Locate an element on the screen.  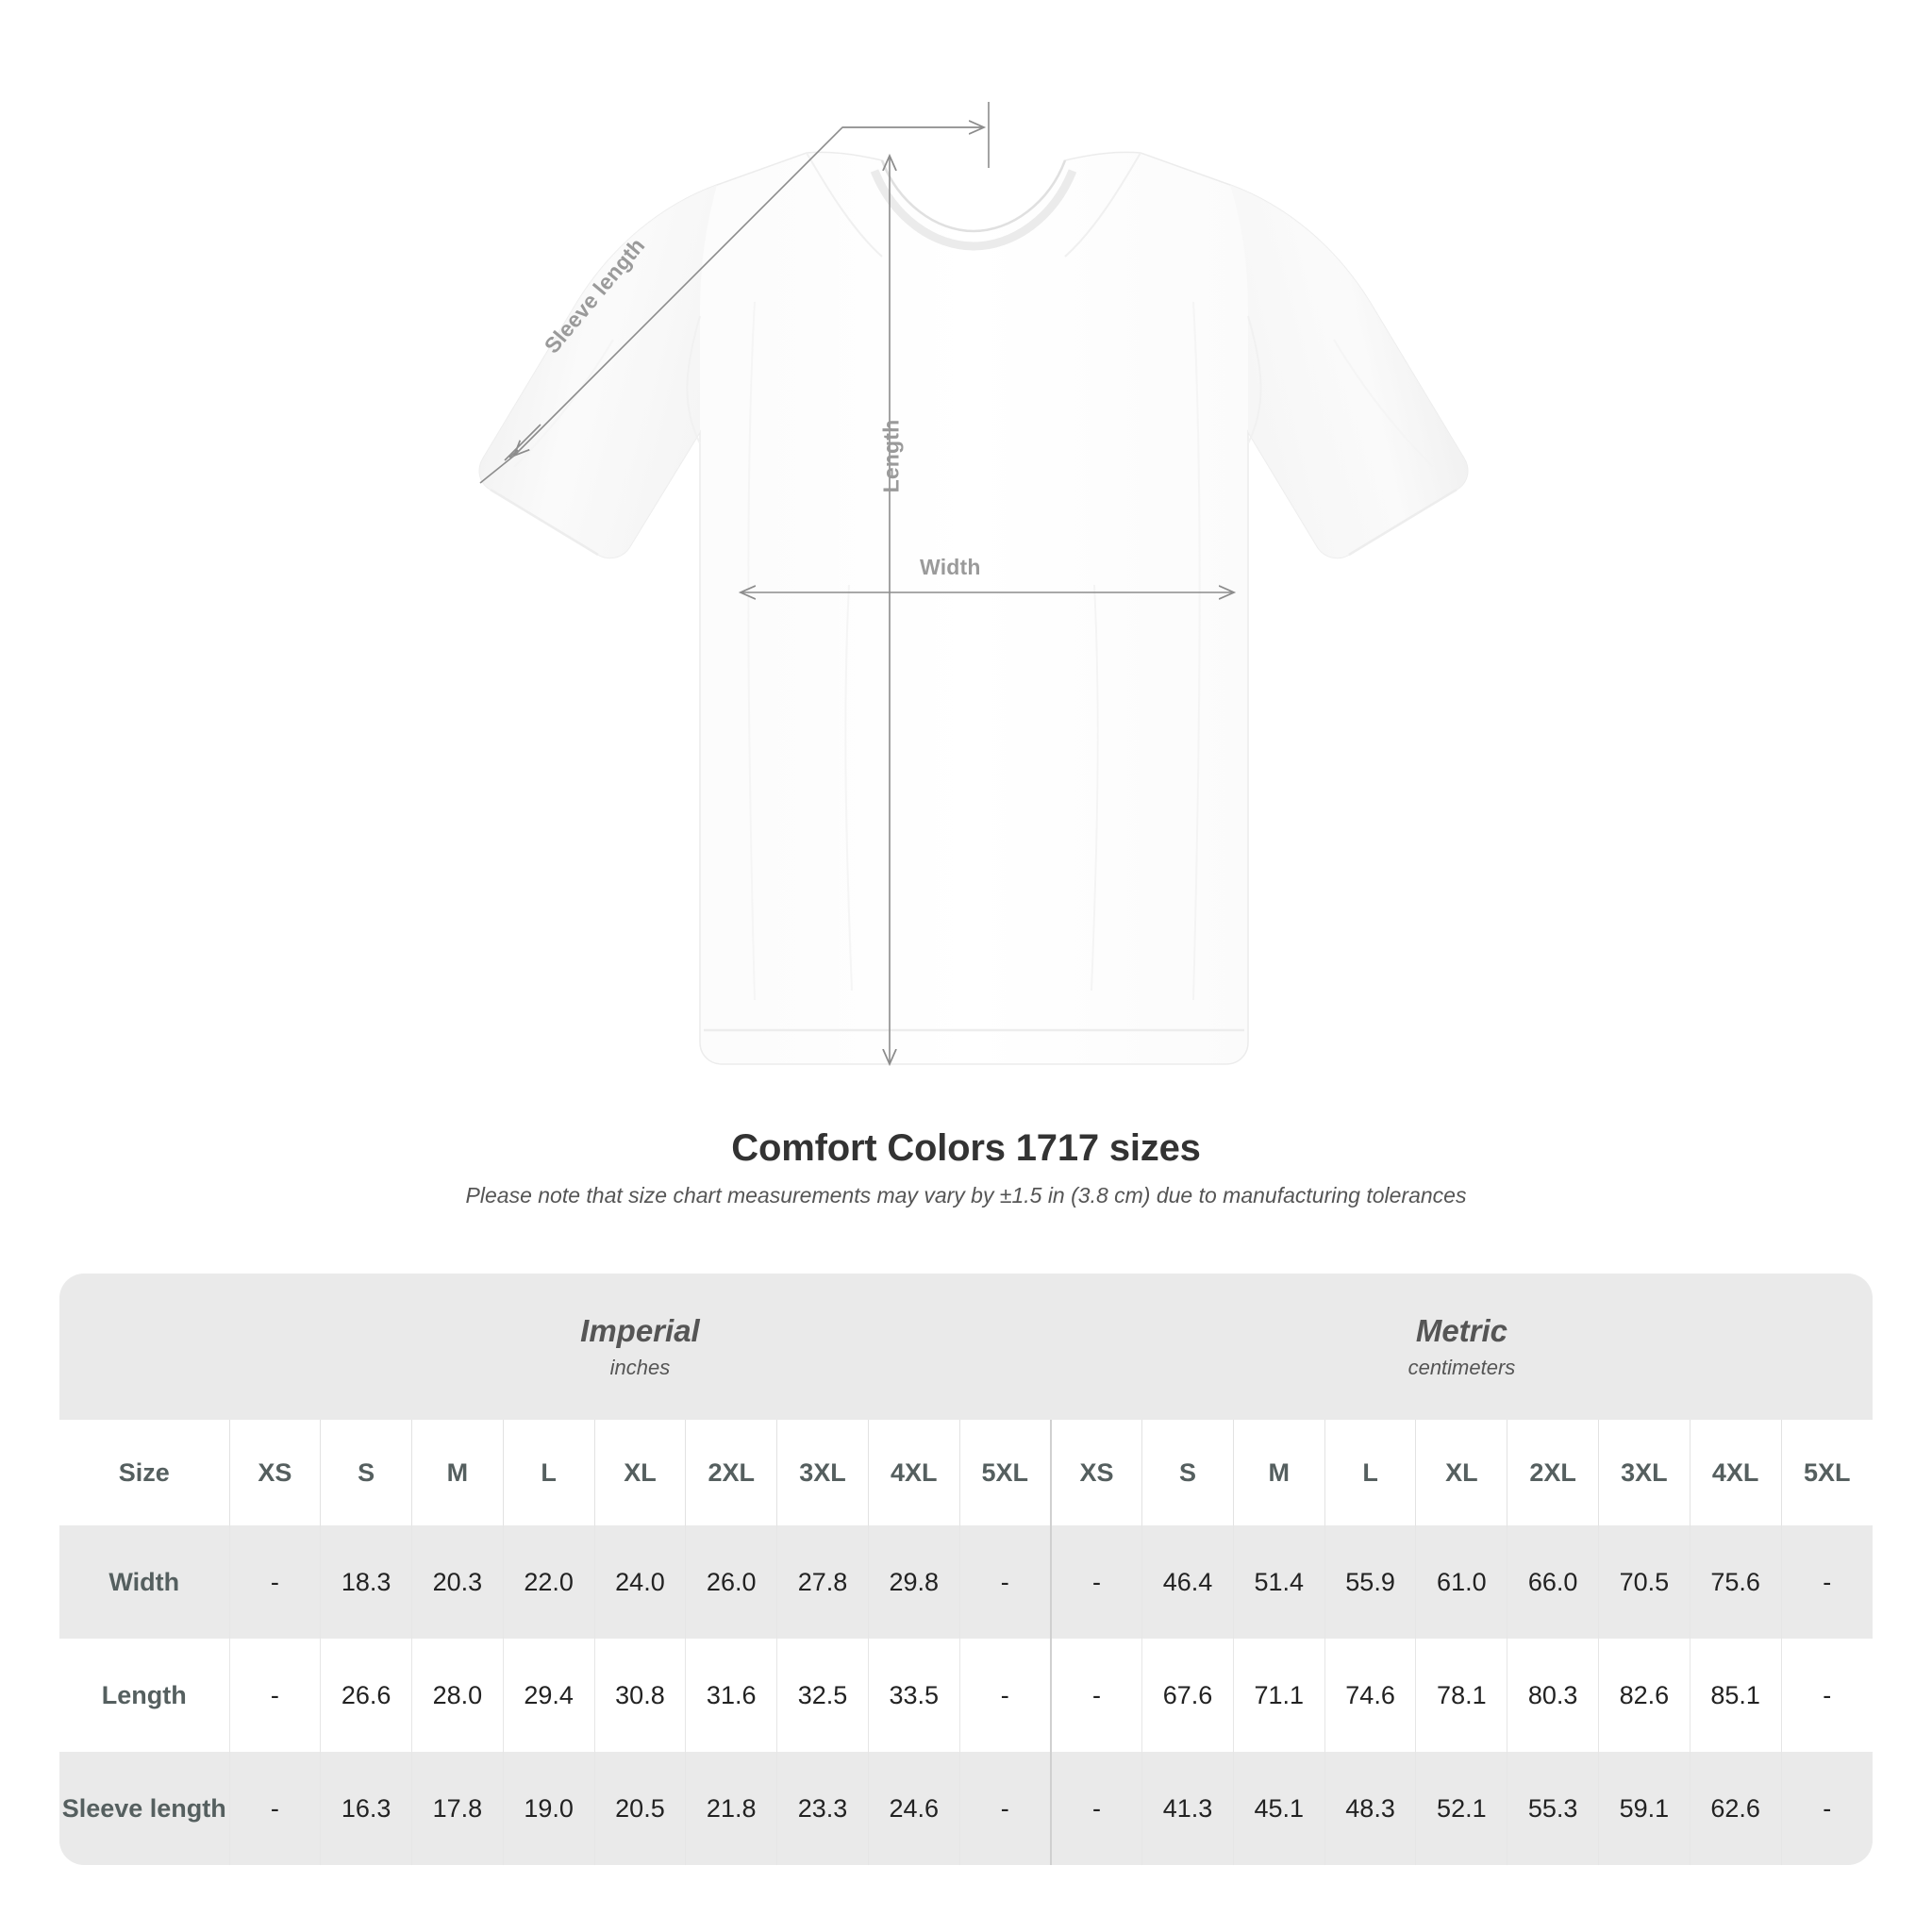
column-header-metric-4xl: 4XL is located at coordinates (1736, 1473).